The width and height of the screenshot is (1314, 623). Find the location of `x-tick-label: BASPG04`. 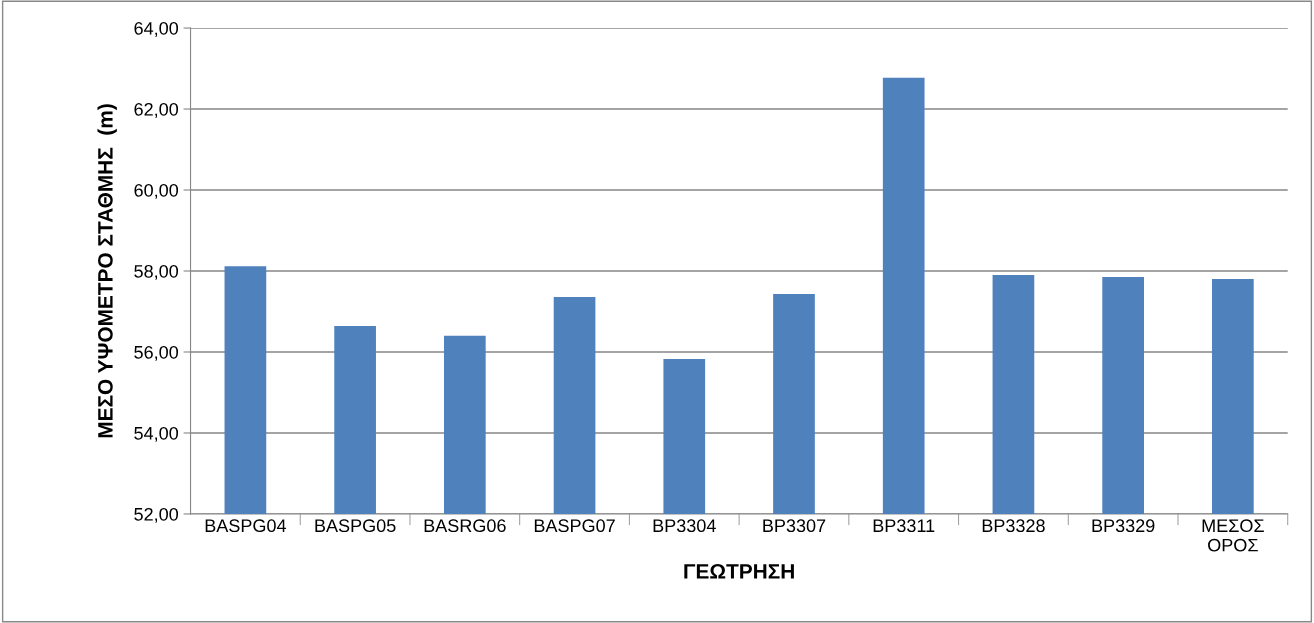

x-tick-label: BASPG04 is located at coordinates (246, 526).